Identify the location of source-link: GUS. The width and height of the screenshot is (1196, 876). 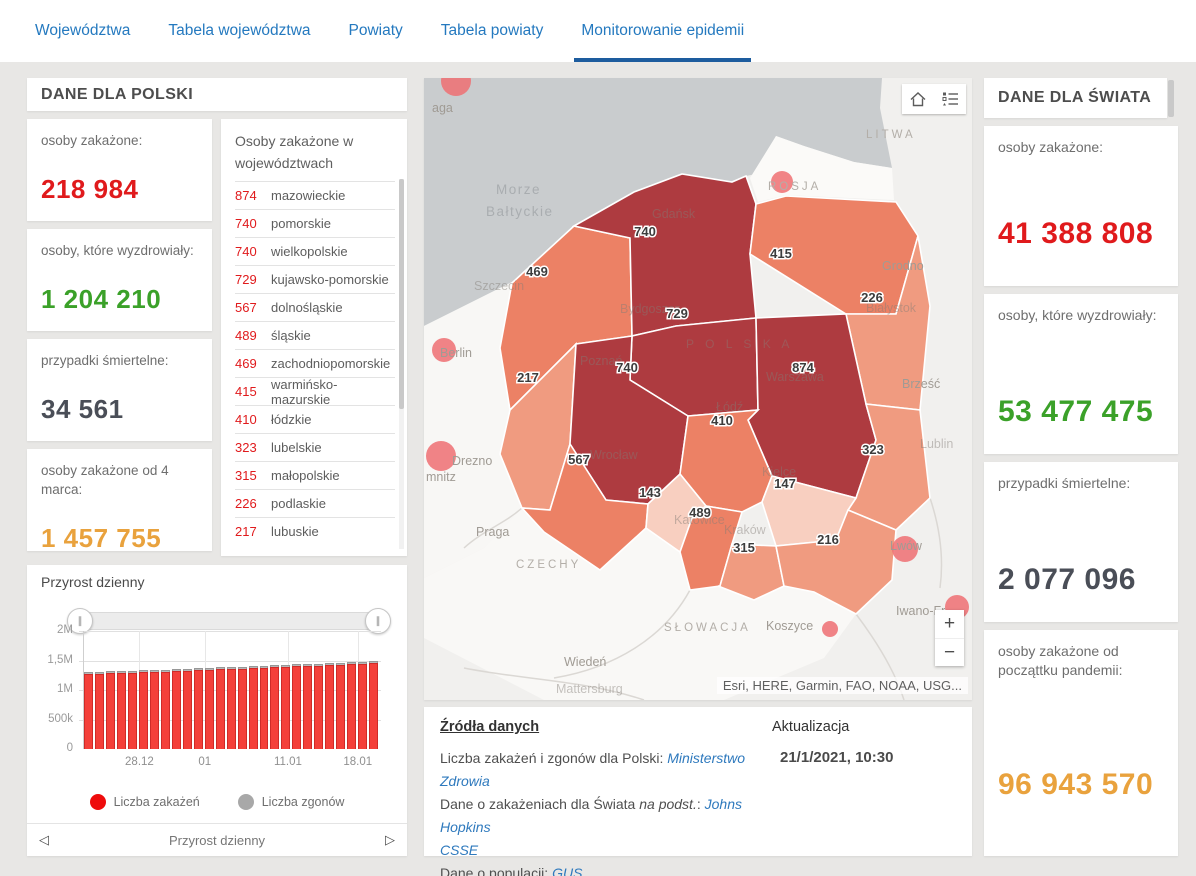
(567, 870).